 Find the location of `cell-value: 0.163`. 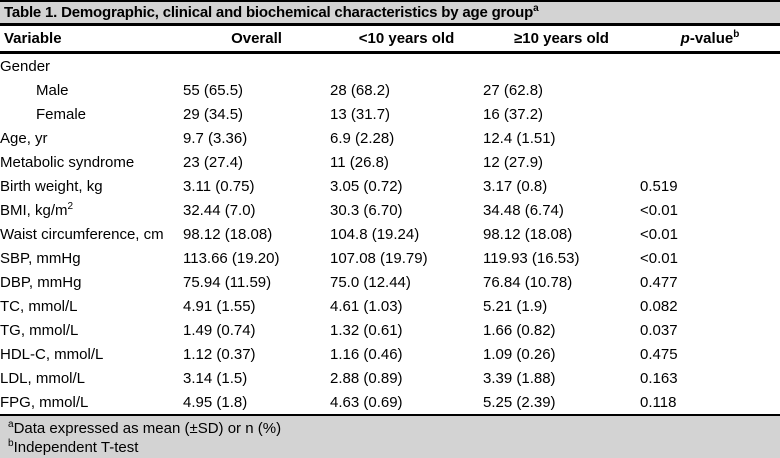

cell-value: 0.163 is located at coordinates (659, 378).